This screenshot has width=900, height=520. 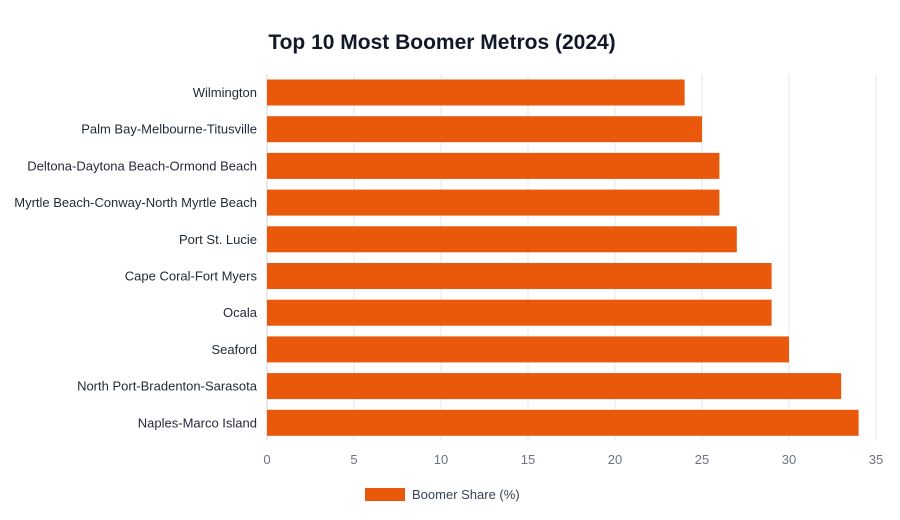 What do you see at coordinates (240, 312) in the screenshot?
I see `category-label: Ocala` at bounding box center [240, 312].